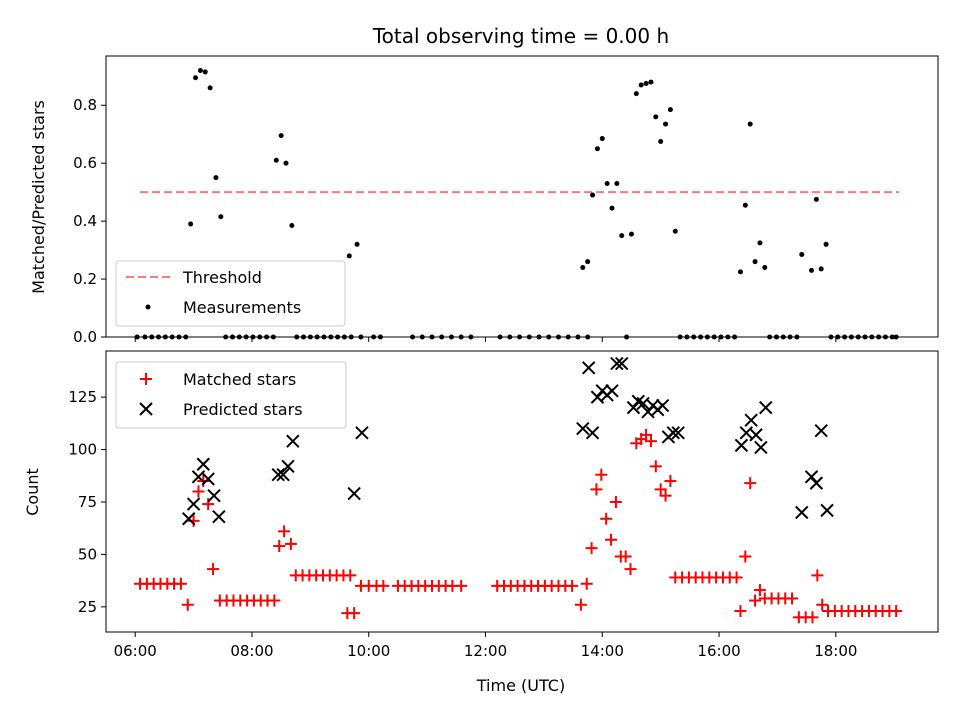 This screenshot has height=720, width=960. What do you see at coordinates (87, 554) in the screenshot?
I see `bottom-y-tick-label: 50` at bounding box center [87, 554].